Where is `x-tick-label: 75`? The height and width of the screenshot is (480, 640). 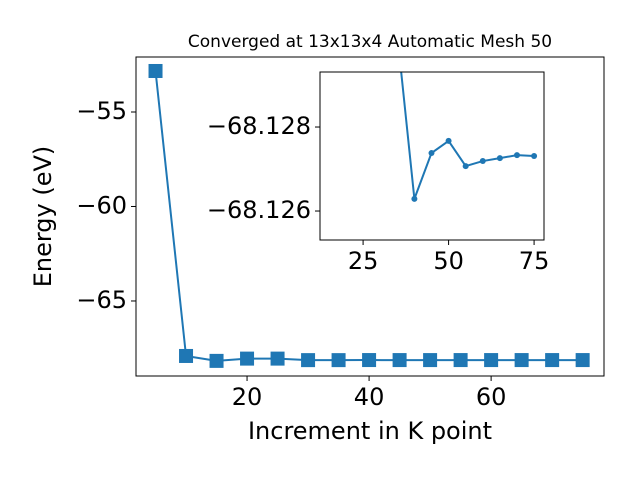 x-tick-label: 75 is located at coordinates (534, 261).